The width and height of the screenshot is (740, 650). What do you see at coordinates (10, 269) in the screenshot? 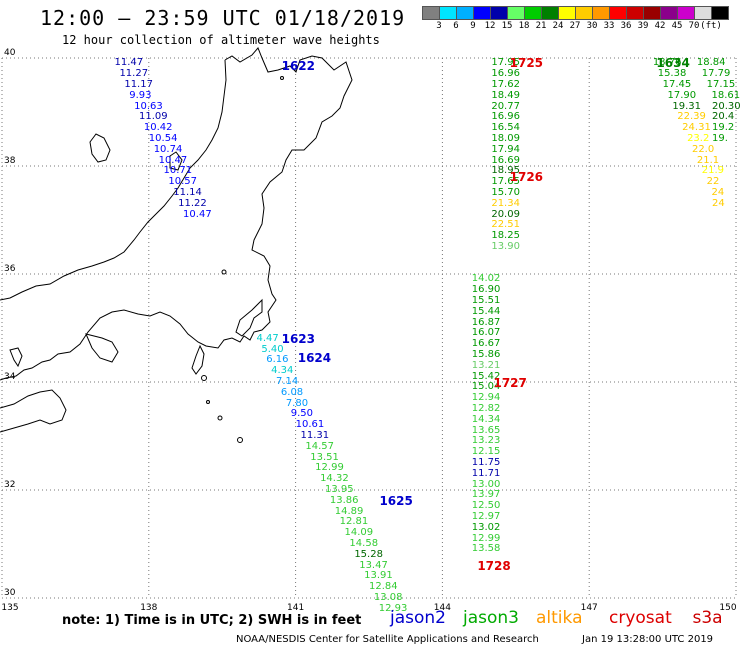
I see `lat-label: 36` at bounding box center [10, 269].